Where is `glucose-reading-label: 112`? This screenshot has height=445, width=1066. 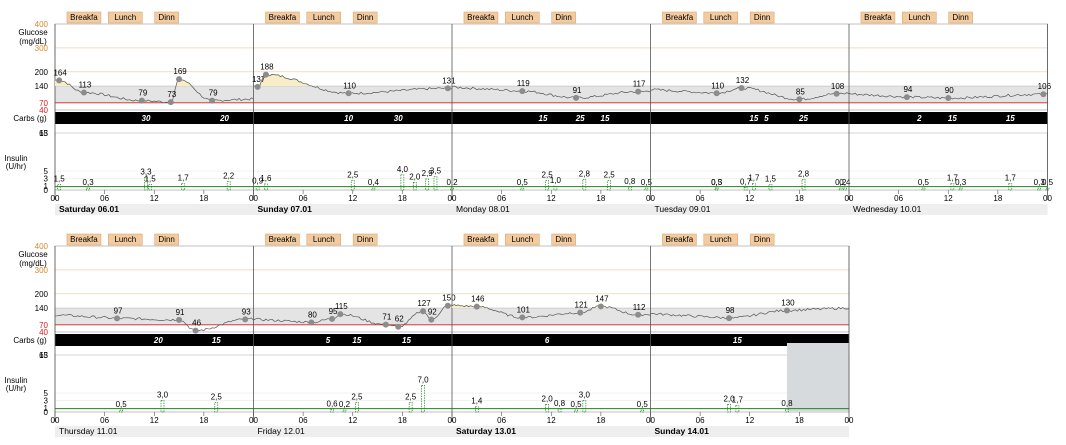
glucose-reading-label: 112 is located at coordinates (639, 307).